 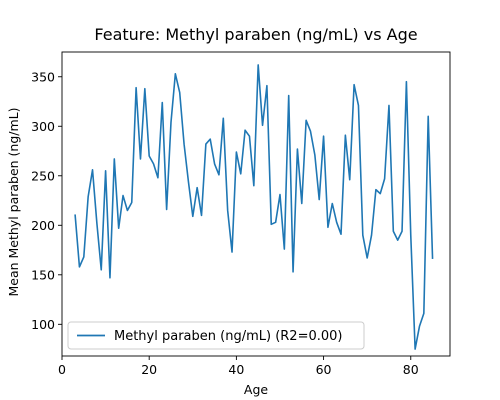 What do you see at coordinates (13, 201) in the screenshot?
I see `y-axis-label: Mean Methyl paraben (ng/mL)` at bounding box center [13, 201].